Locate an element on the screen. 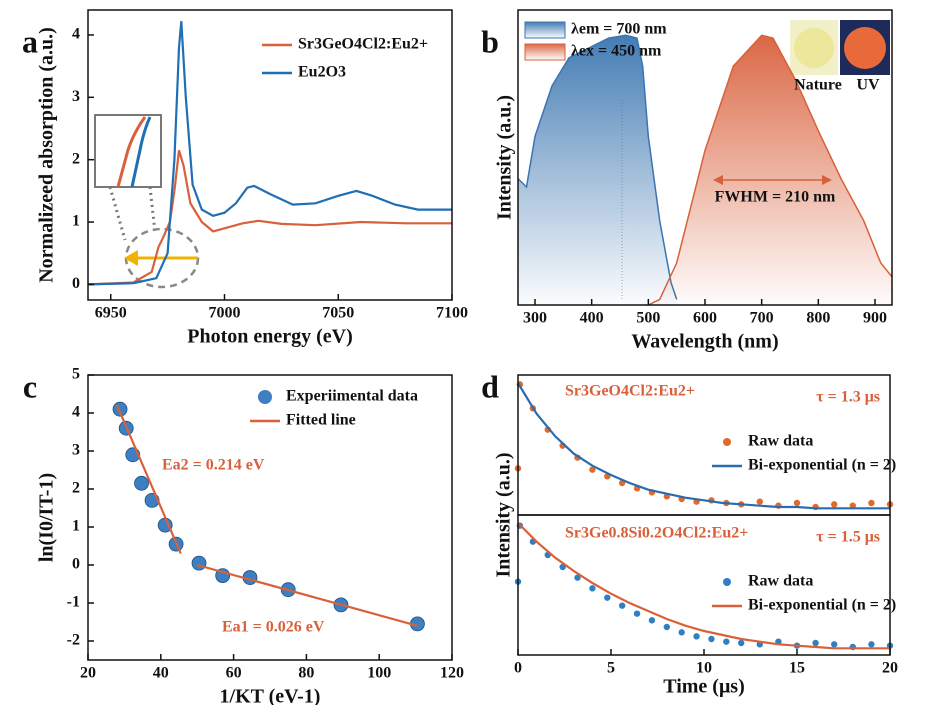  inset is located at coordinates (147, 201).